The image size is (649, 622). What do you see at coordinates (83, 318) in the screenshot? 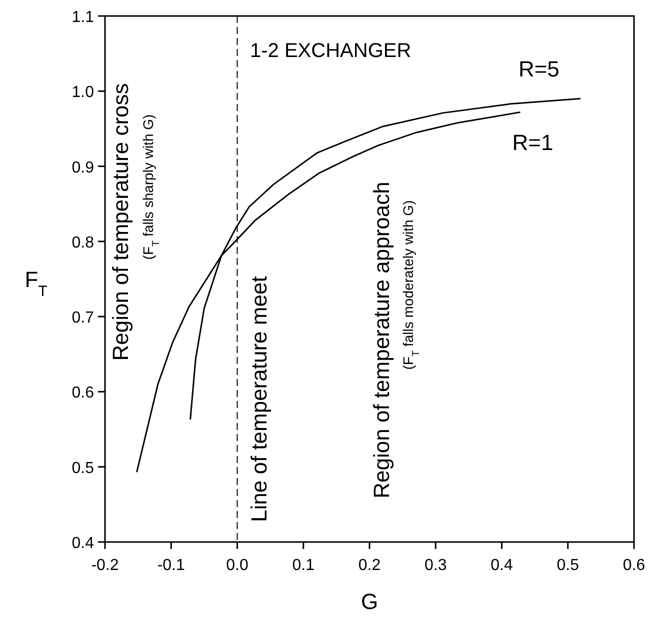
I see `y-tick-label: 0.7` at bounding box center [83, 318].